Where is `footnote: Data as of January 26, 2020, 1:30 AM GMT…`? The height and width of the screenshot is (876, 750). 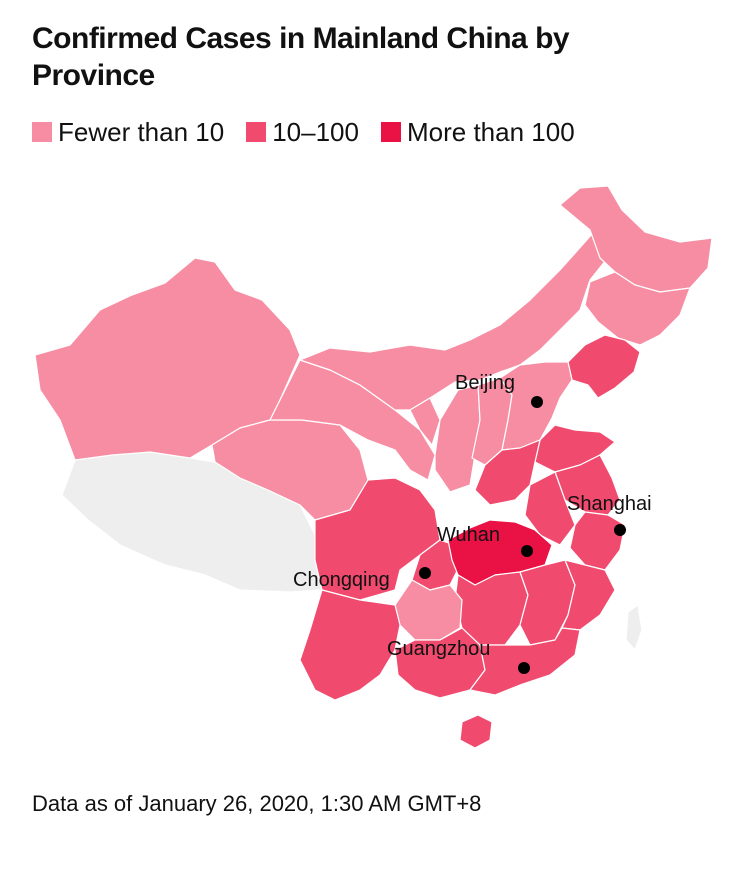
footnote: Data as of January 26, 2020, 1:30 AM GMT… is located at coordinates (257, 803).